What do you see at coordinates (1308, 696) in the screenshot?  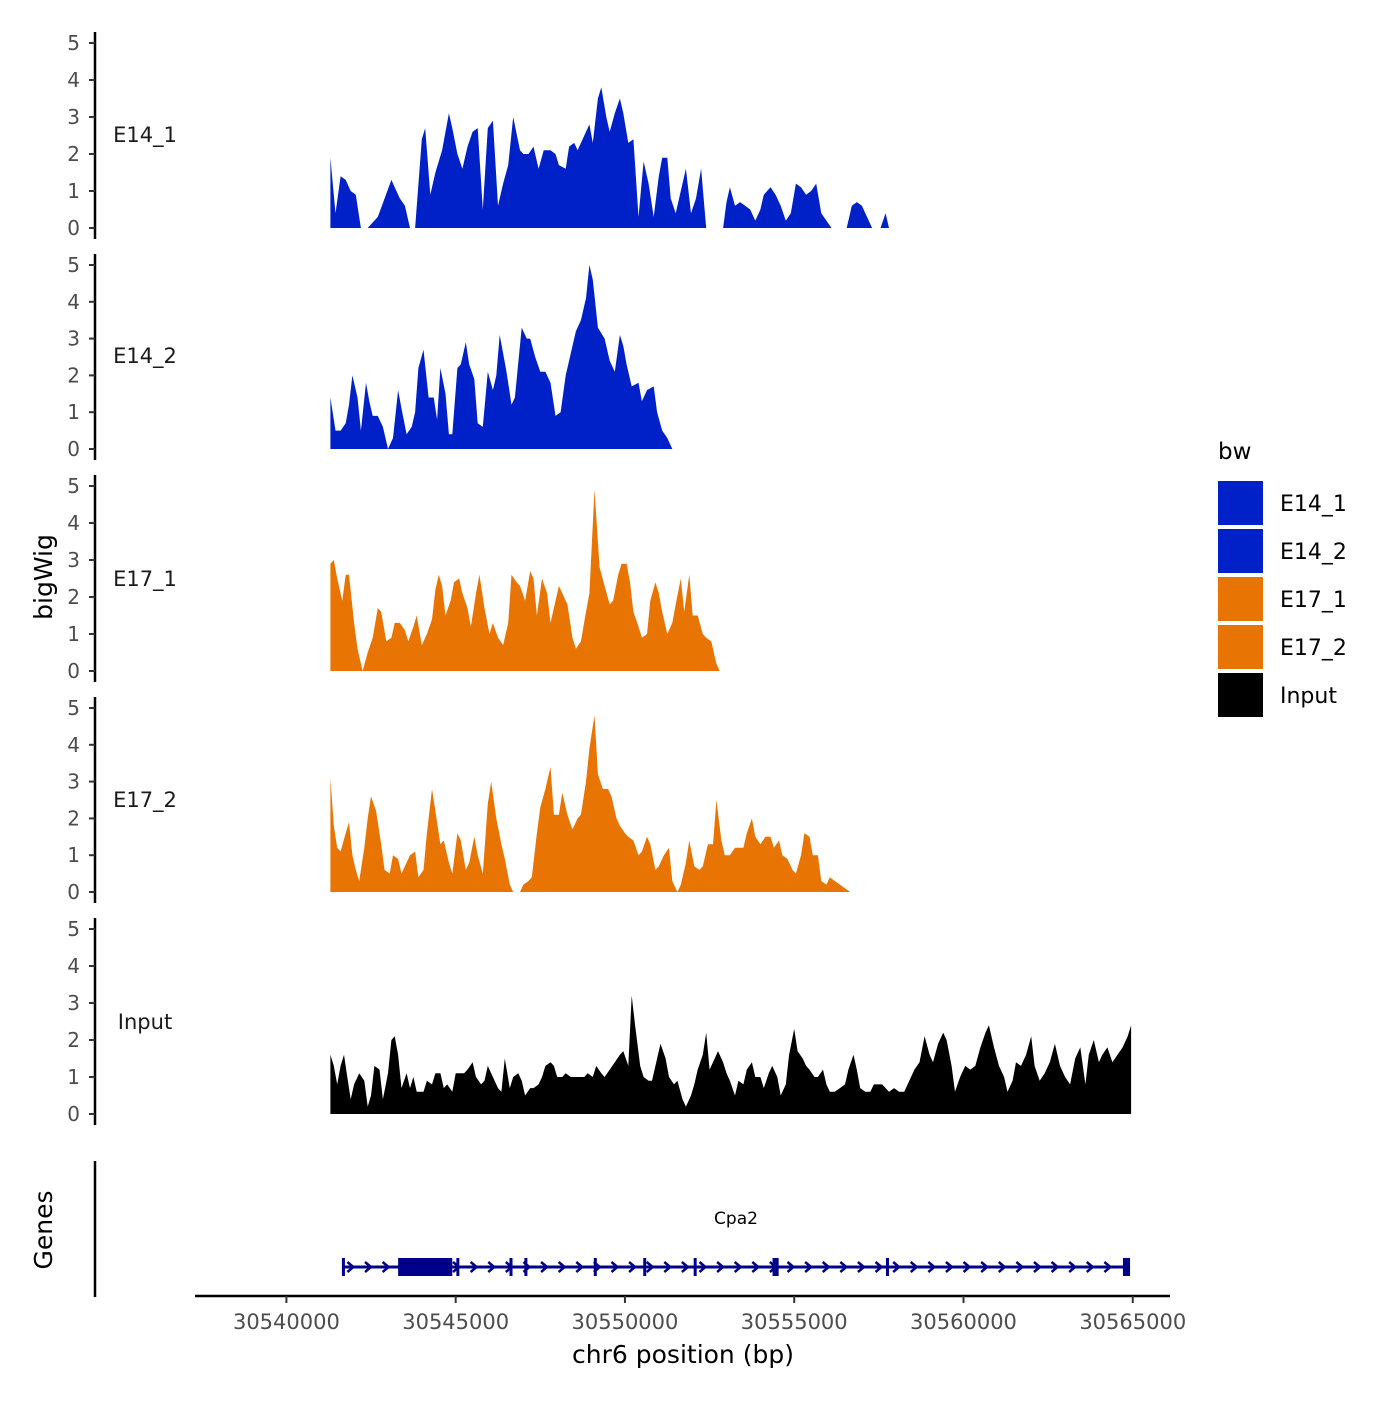 I see `legend-label: Input` at bounding box center [1308, 696].